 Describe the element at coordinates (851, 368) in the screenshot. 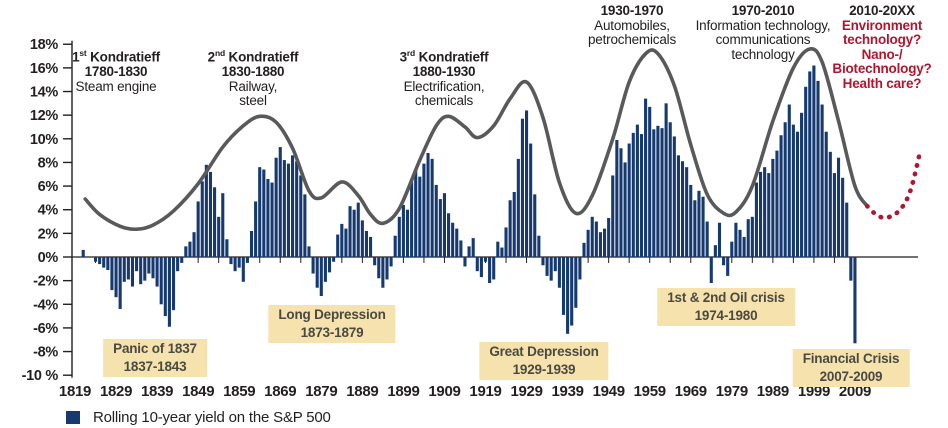

I see `crisis-financial-crisis: Financial Crisis 2007-2009` at that location.